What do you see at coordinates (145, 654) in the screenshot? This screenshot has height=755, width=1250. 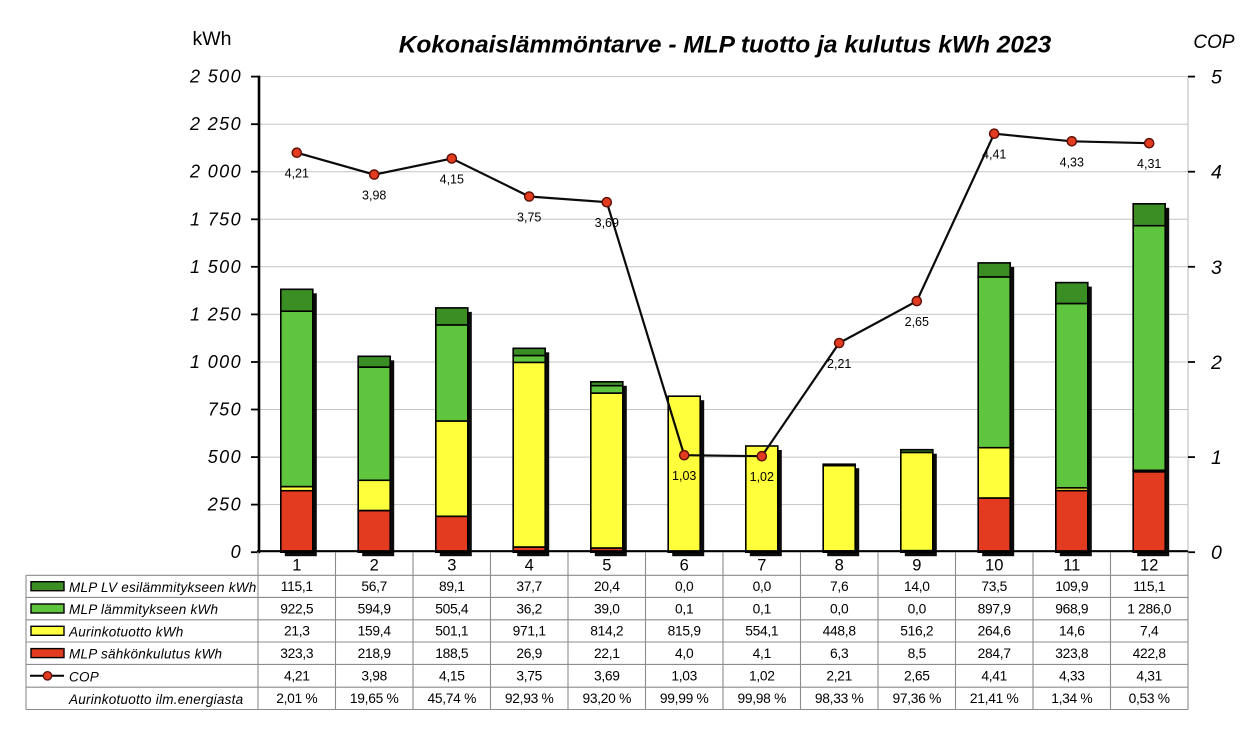 I see `svg-text: MLP sähkönkulutus kWh` at bounding box center [145, 654].